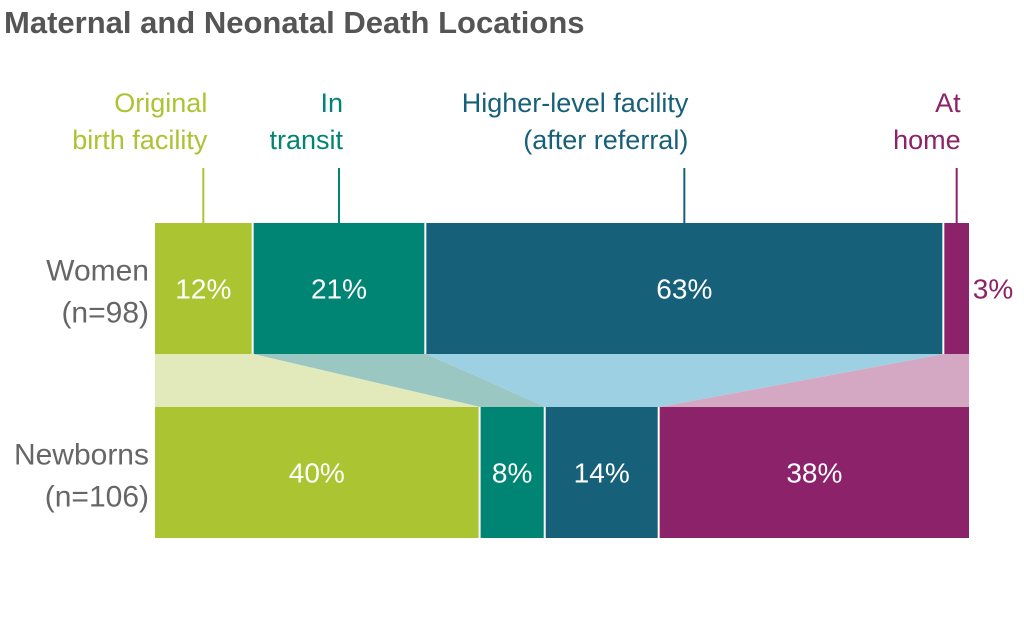 The width and height of the screenshot is (1024, 625). What do you see at coordinates (97, 497) in the screenshot?
I see `row-sublabel-newborns: (n=106)` at bounding box center [97, 497].